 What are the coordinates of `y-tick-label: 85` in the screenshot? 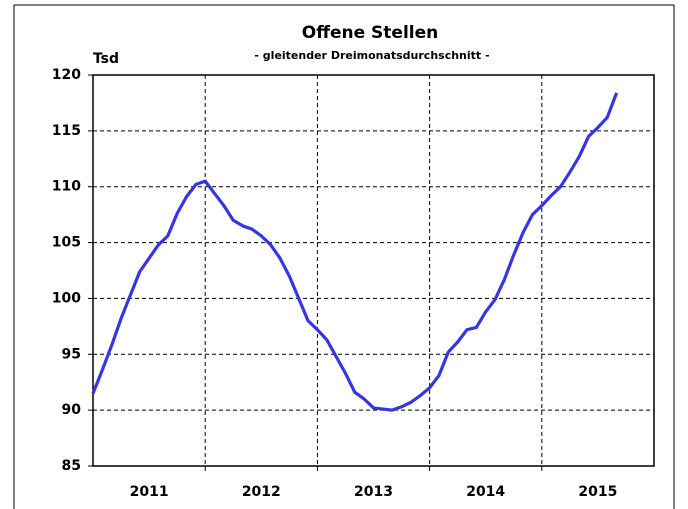 It's located at (71, 466).